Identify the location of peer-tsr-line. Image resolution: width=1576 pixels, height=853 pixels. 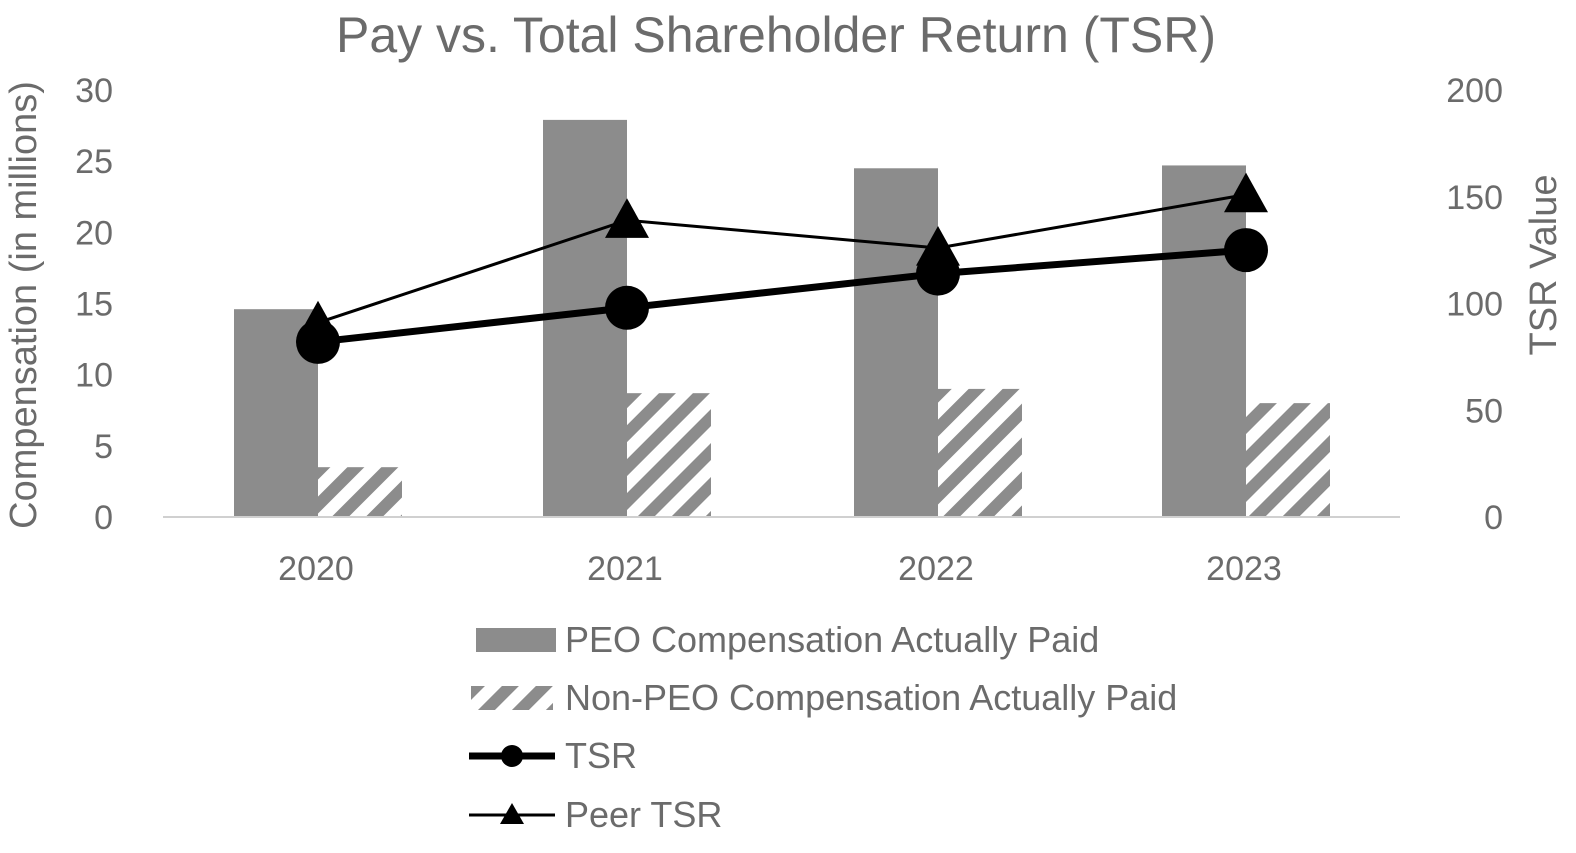
(782, 259).